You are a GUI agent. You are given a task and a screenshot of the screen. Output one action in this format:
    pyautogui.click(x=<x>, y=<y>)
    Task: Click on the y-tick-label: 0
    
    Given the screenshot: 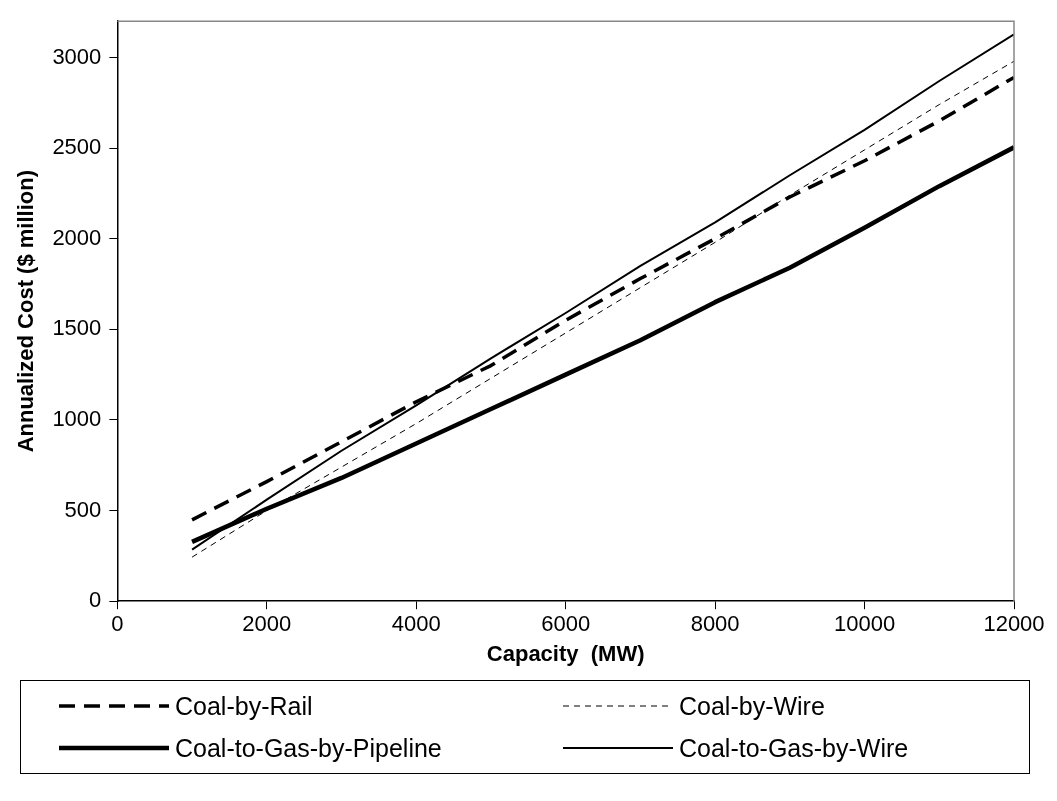 What is the action you would take?
    pyautogui.click(x=95, y=600)
    